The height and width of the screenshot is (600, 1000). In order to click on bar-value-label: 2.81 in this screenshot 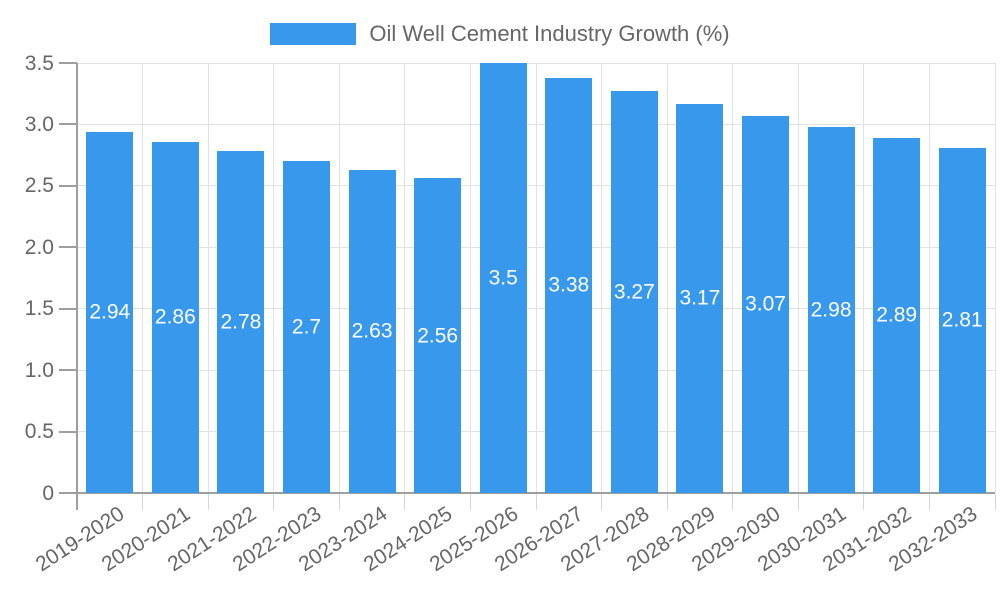, I will do `click(962, 320)`.